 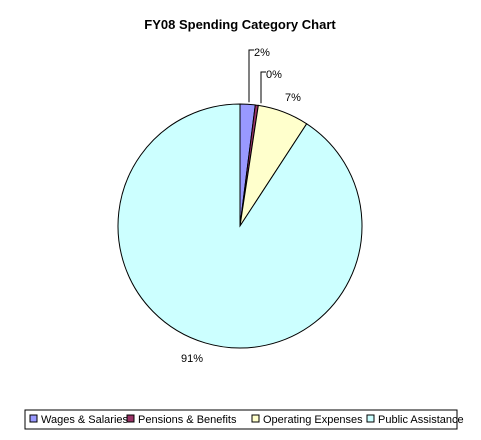 I want to click on legend-label-3: Public Assistance, so click(x=421, y=420).